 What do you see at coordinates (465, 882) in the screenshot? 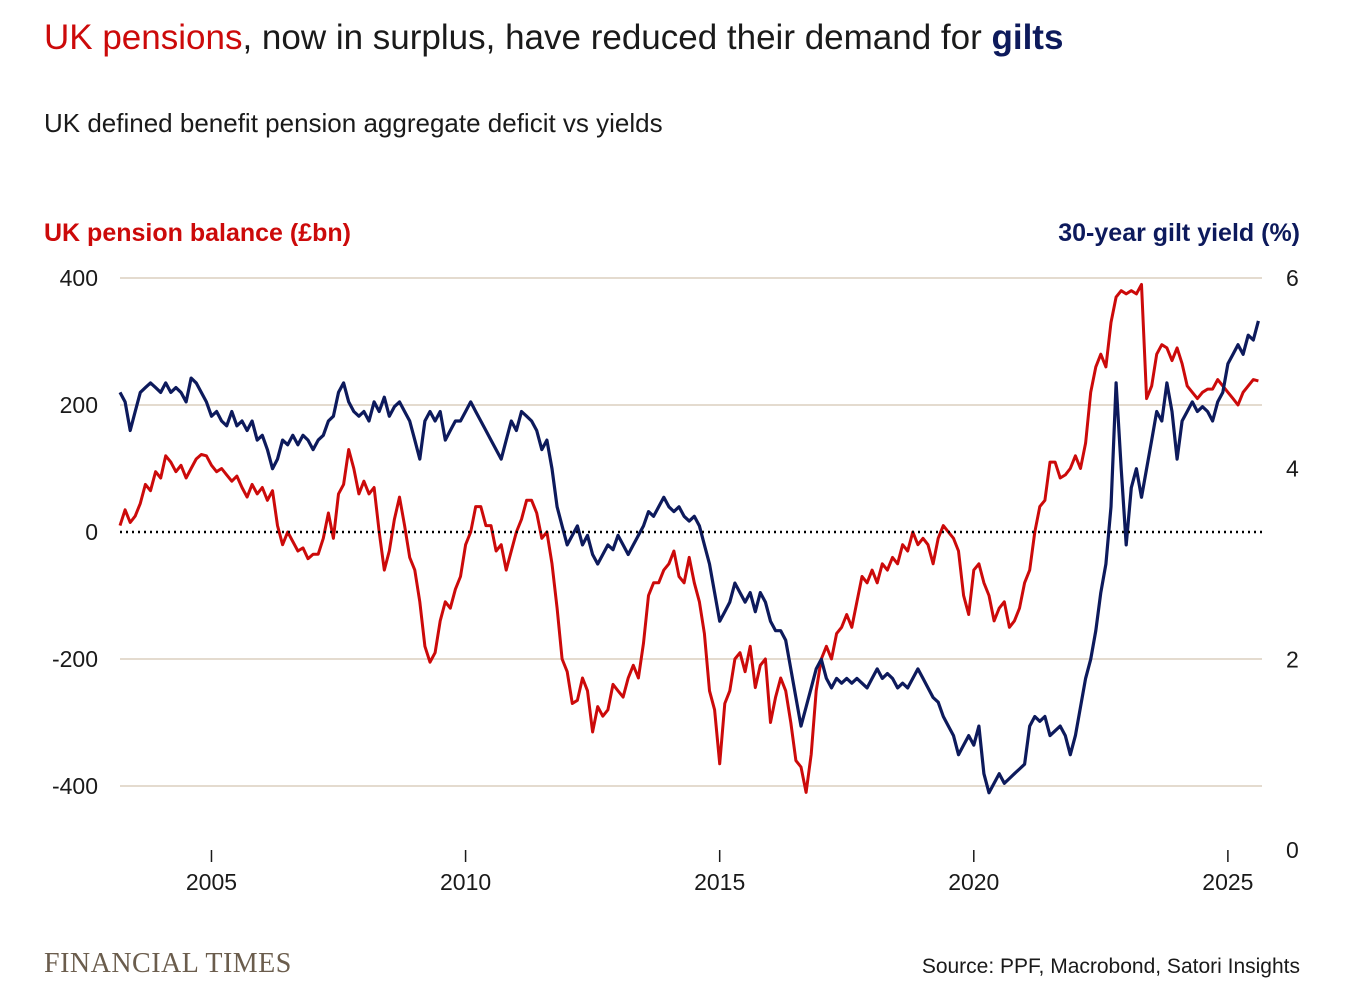
I see `x-tick-label: 2010` at bounding box center [465, 882].